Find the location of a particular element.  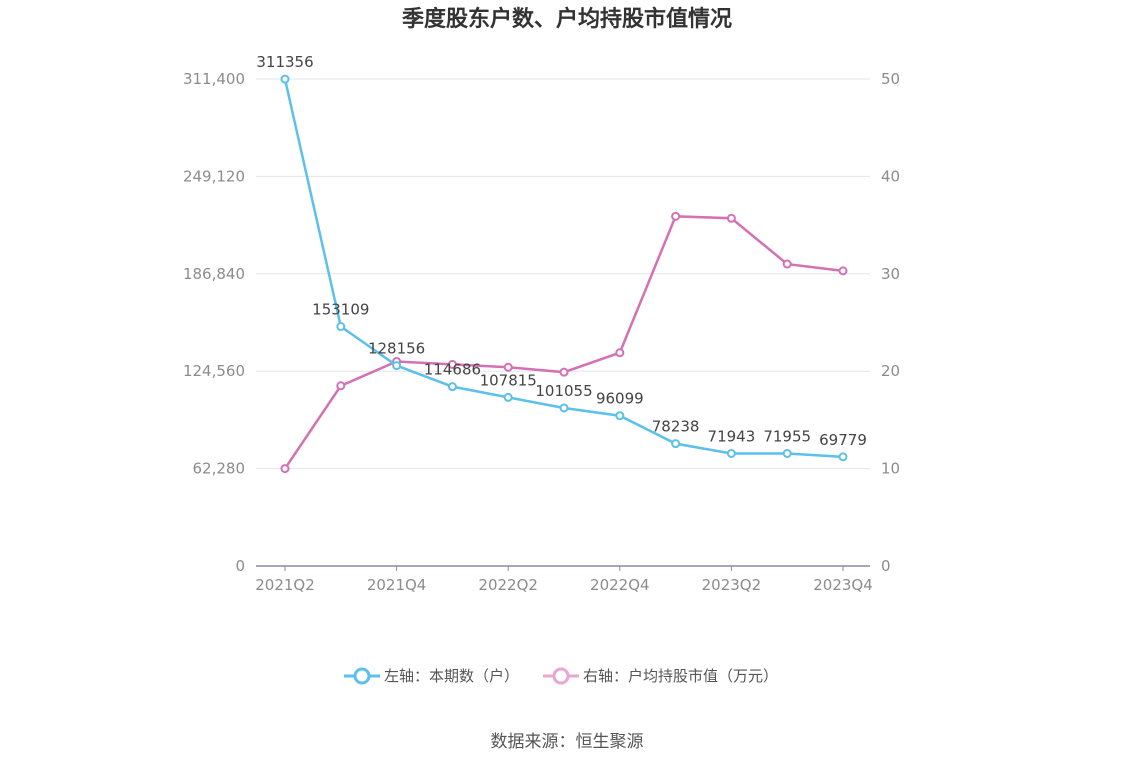

legend-item-left: 左轴：本期数（户） is located at coordinates (431, 676).